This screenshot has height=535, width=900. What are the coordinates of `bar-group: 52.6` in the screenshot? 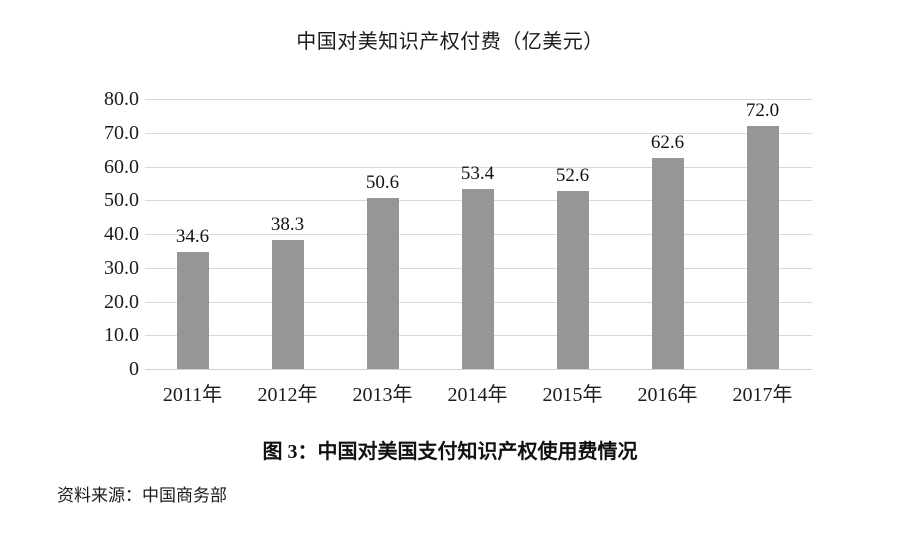 It's located at (572, 234).